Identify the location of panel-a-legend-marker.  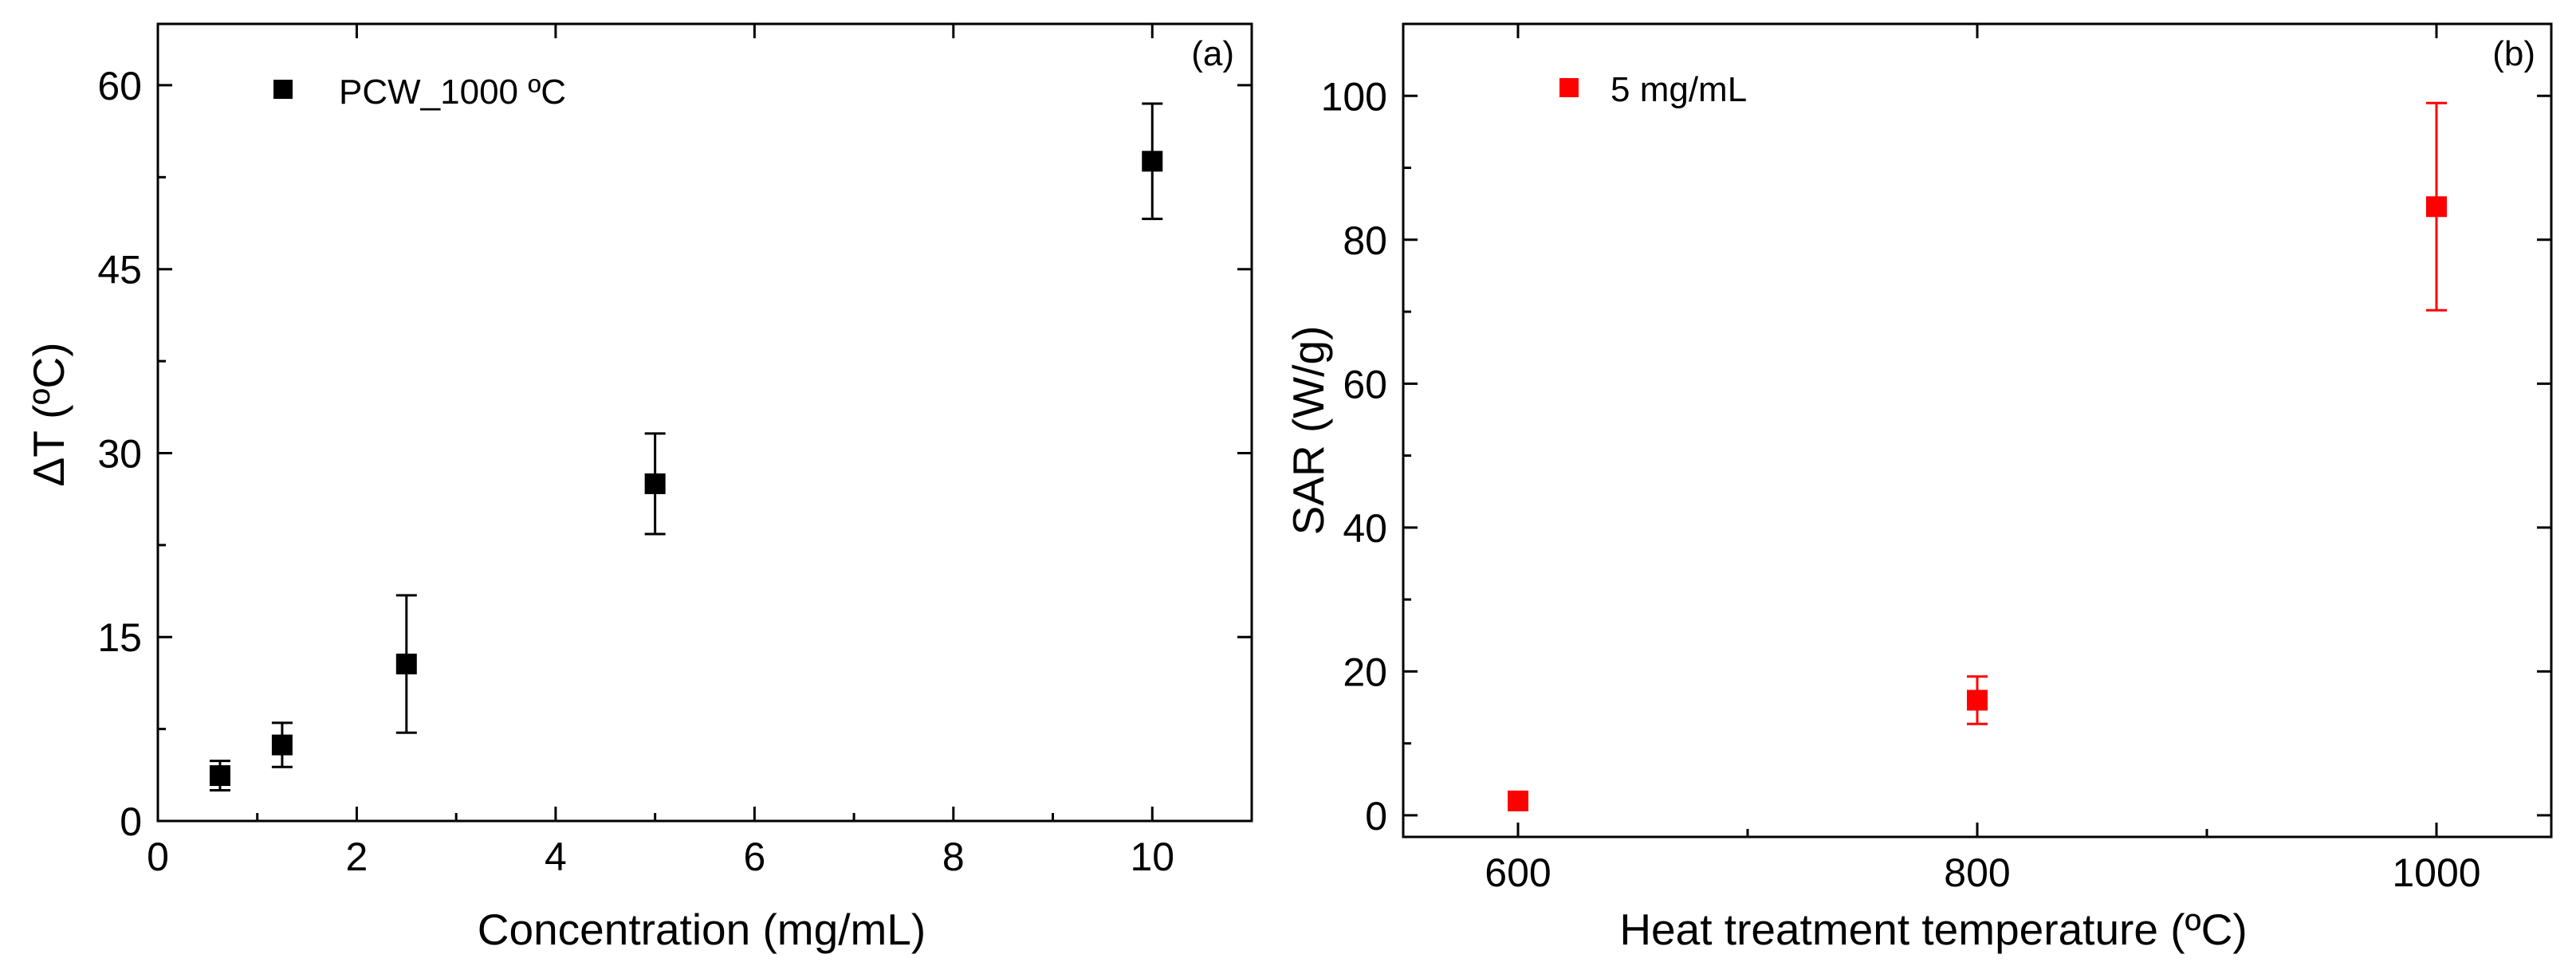
(283, 90).